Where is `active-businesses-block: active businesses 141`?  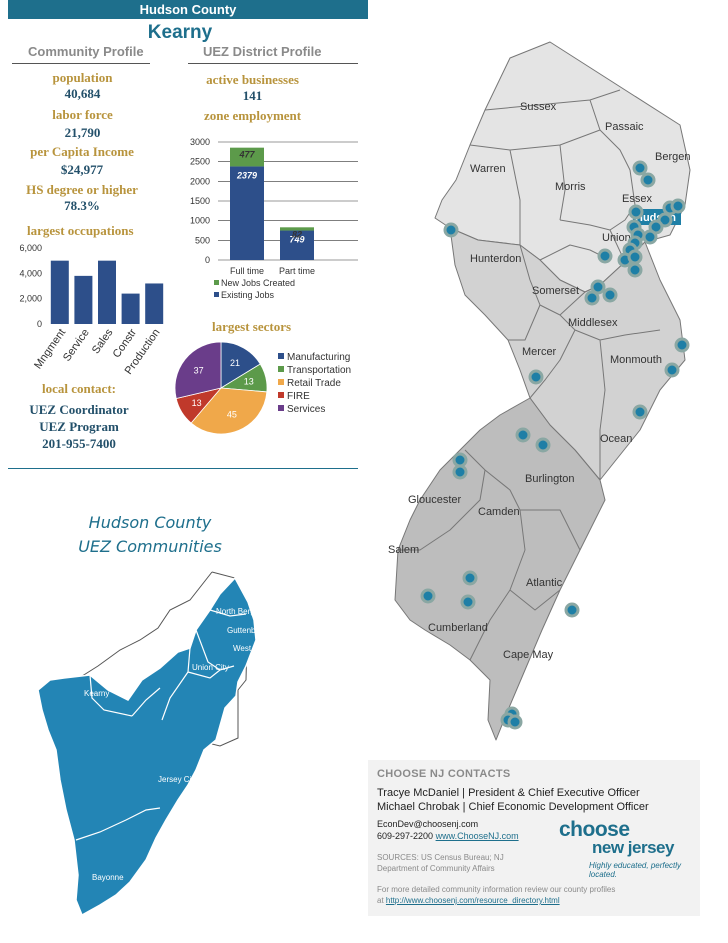
active-businesses-block: active businesses 141 is located at coordinates (252, 88).